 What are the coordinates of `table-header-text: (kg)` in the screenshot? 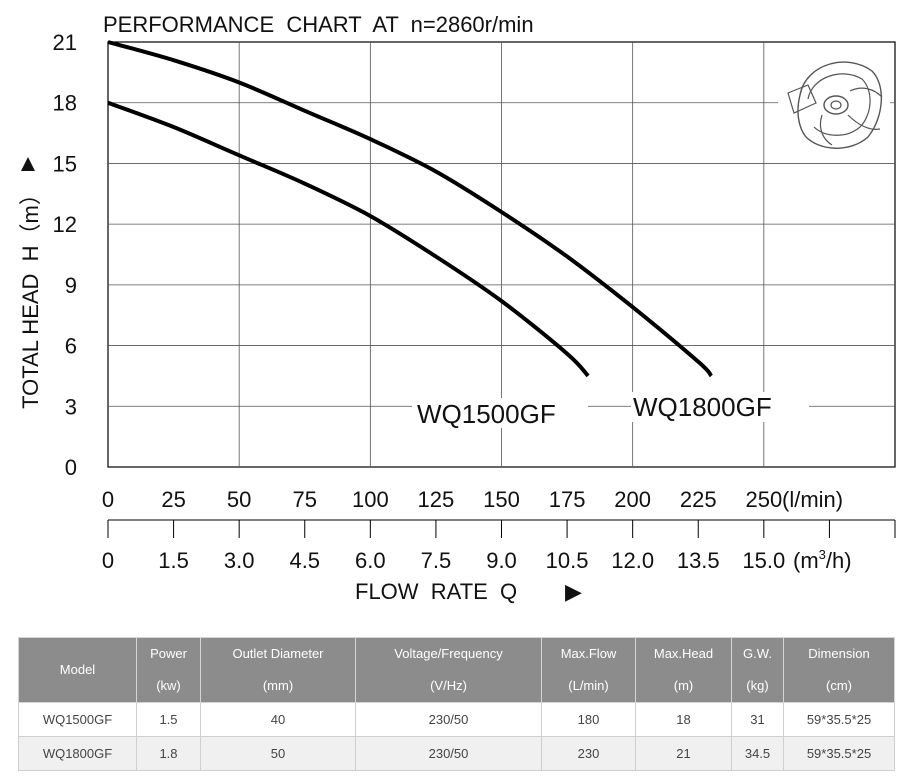 It's located at (757, 685).